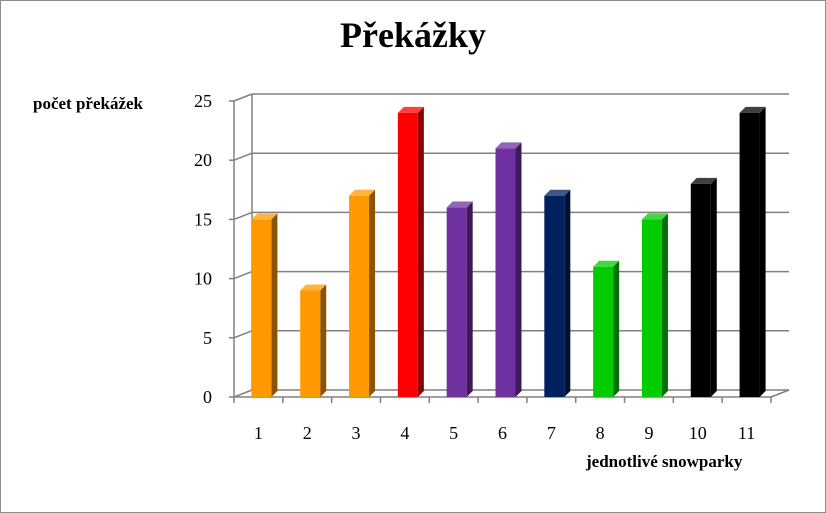  Describe the element at coordinates (502, 433) in the screenshot. I see `x-tick-label: 6` at that location.